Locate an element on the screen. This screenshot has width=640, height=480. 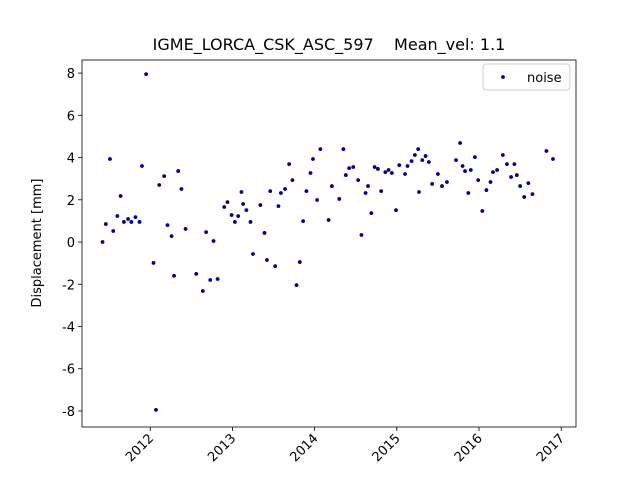
y-tick-label: -6 is located at coordinates (68, 370).